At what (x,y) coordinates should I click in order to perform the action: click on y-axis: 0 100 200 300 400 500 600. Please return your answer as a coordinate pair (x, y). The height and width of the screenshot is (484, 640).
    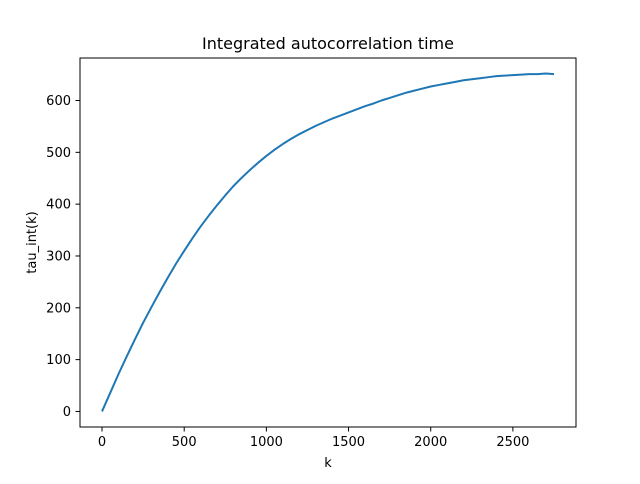
    Looking at the image, I should click on (63, 257).